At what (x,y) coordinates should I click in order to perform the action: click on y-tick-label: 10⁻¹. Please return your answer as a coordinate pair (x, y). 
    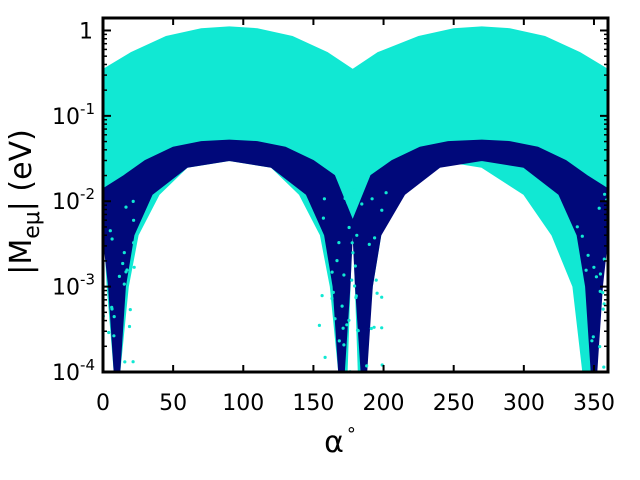
    Looking at the image, I should click on (73, 115).